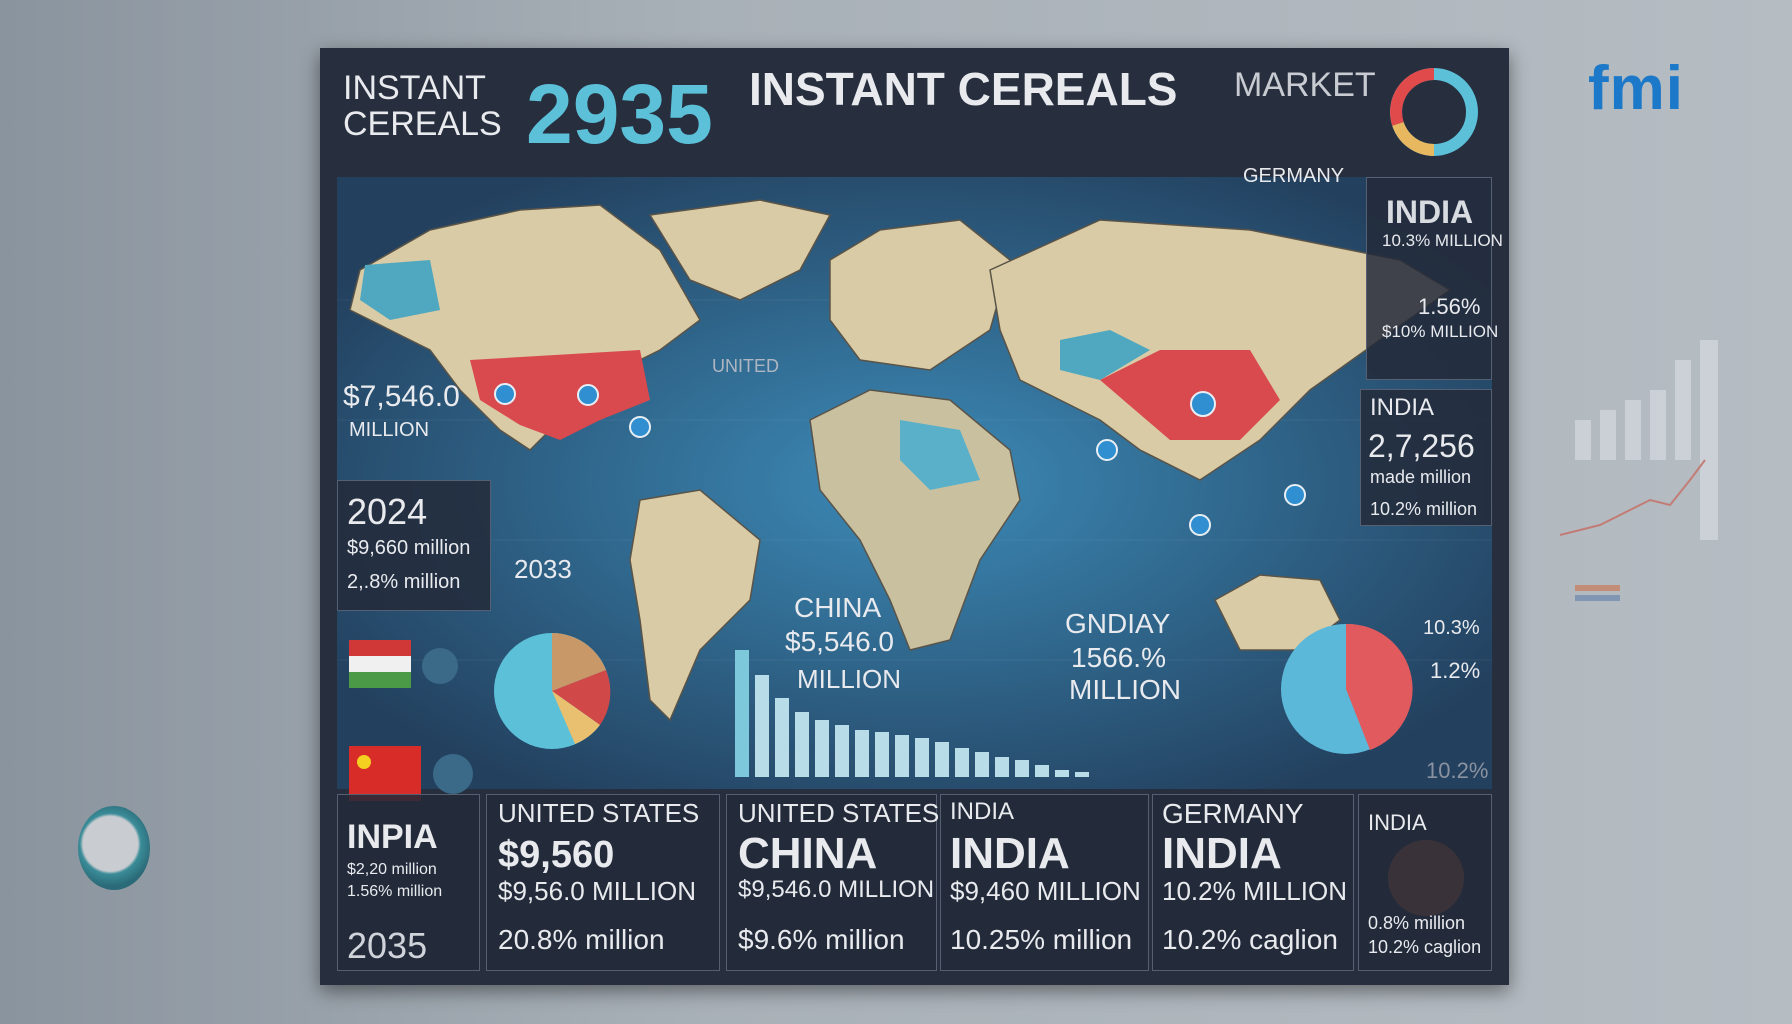 This screenshot has height=1024, width=1792. What do you see at coordinates (400, 290) in the screenshot?
I see `alaska-region` at bounding box center [400, 290].